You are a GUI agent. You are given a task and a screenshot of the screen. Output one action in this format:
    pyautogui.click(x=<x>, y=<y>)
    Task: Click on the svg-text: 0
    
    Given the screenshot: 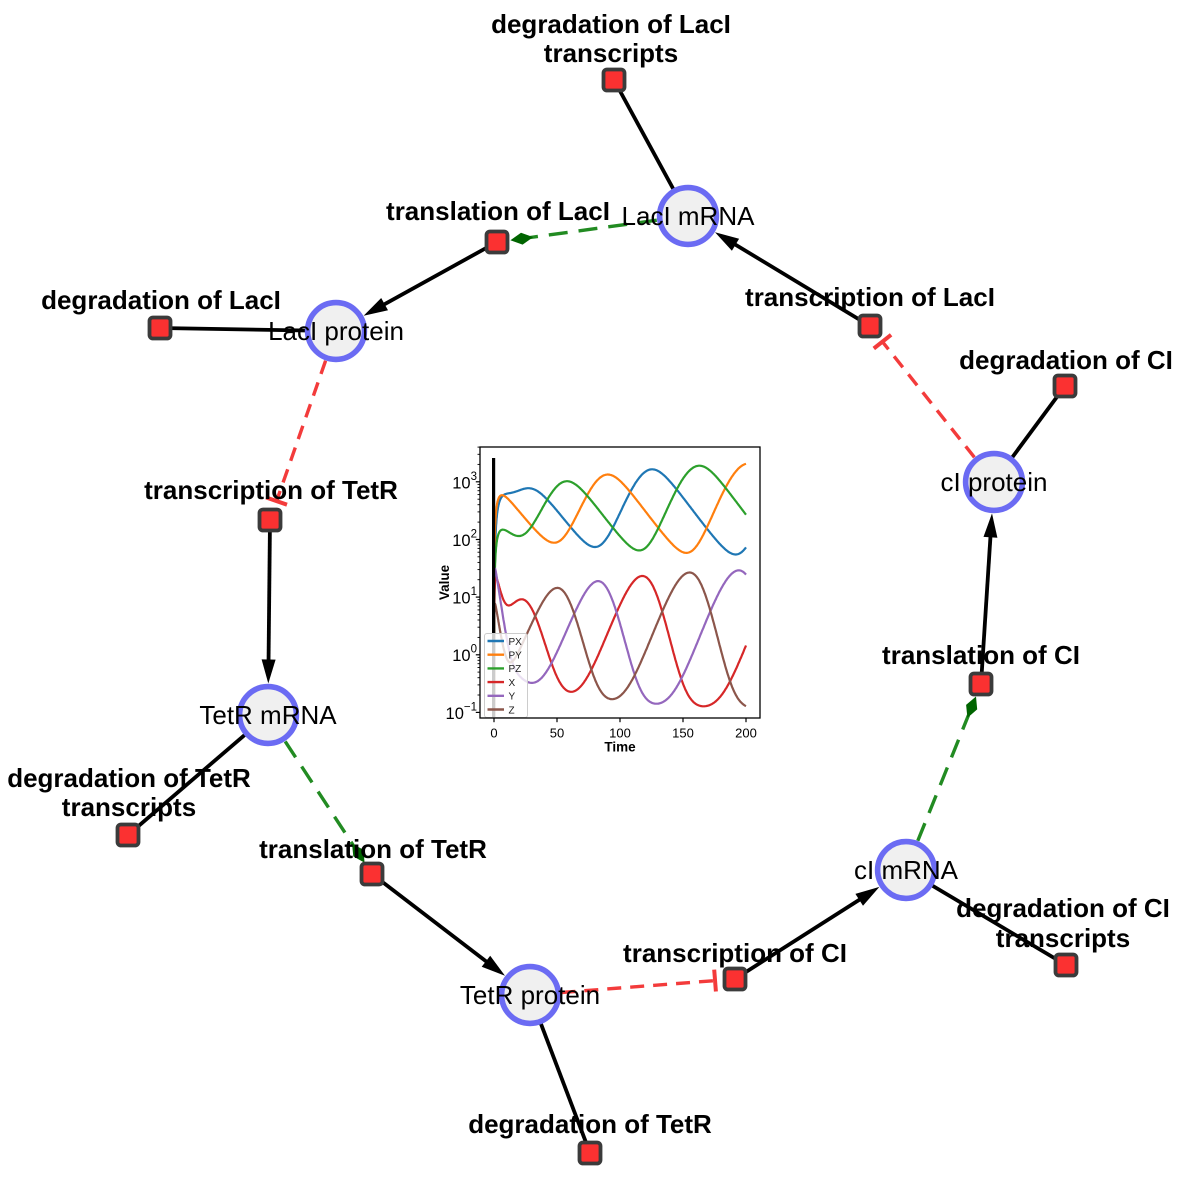 What is the action you would take?
    pyautogui.click(x=493, y=733)
    